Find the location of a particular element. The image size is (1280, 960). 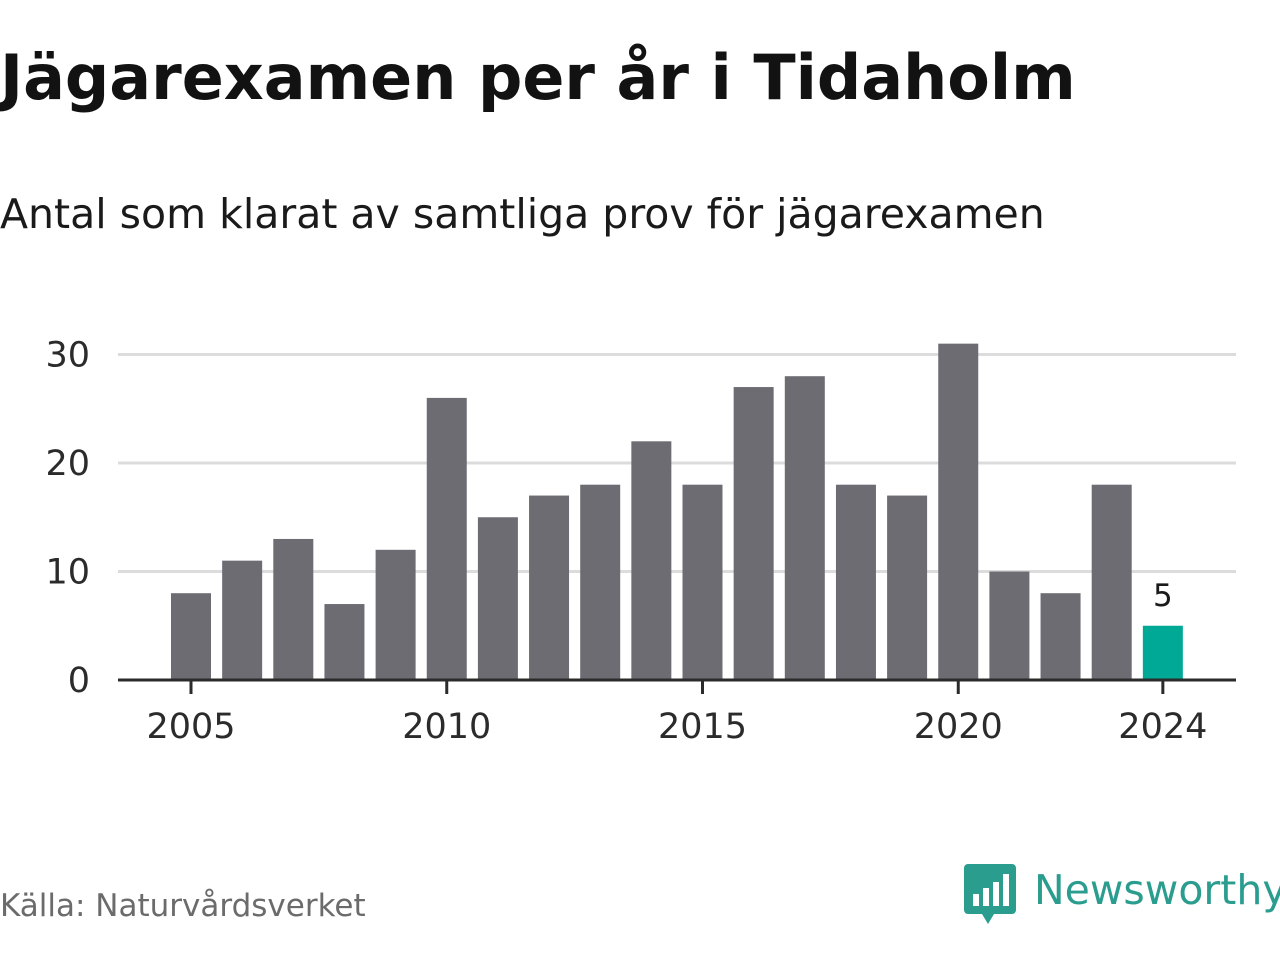

y-tick-label: 10 is located at coordinates (67, 573).